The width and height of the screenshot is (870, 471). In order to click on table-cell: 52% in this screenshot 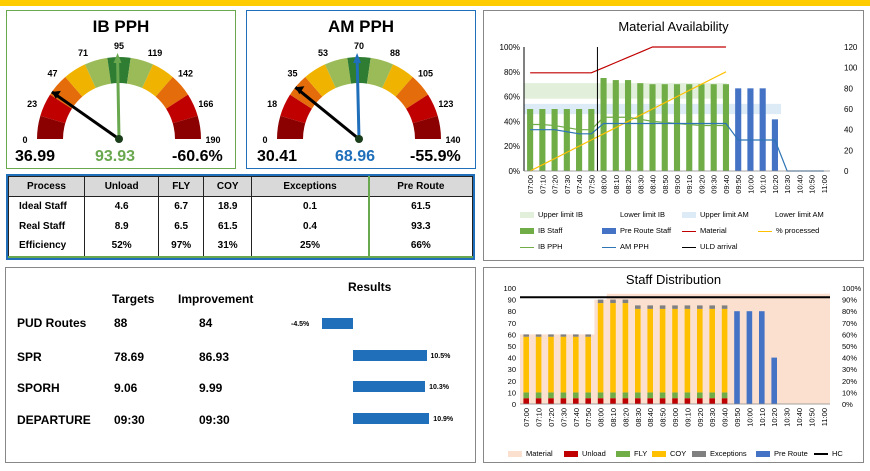, I will do `click(121, 246)`.